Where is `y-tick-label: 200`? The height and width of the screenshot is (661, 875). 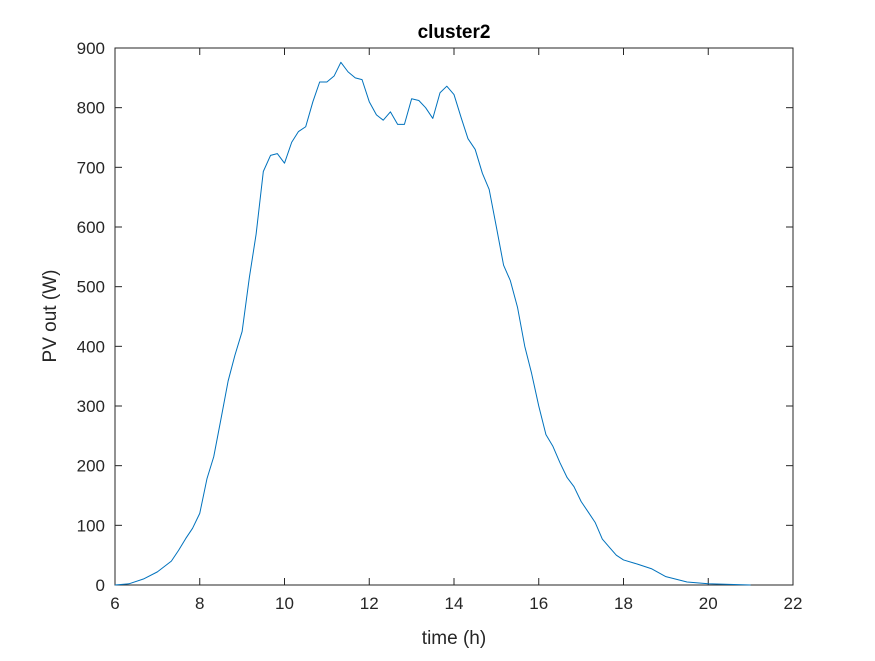
y-tick-label: 200 is located at coordinates (91, 466).